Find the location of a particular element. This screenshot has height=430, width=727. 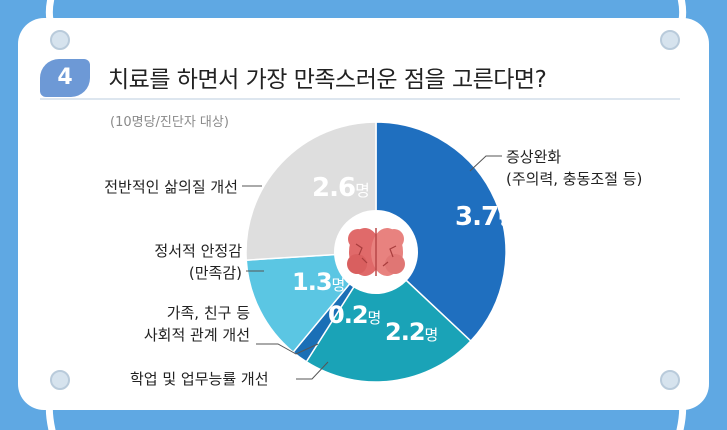

slice-category-label-line: (만족감) is located at coordinates (215, 273).